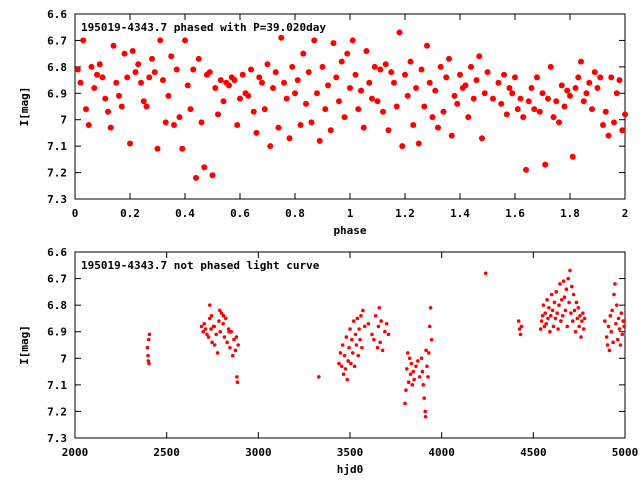 The image size is (640, 480). Describe the element at coordinates (441, 452) in the screenshot. I see `chart2-x-tick-label: 4000` at that location.